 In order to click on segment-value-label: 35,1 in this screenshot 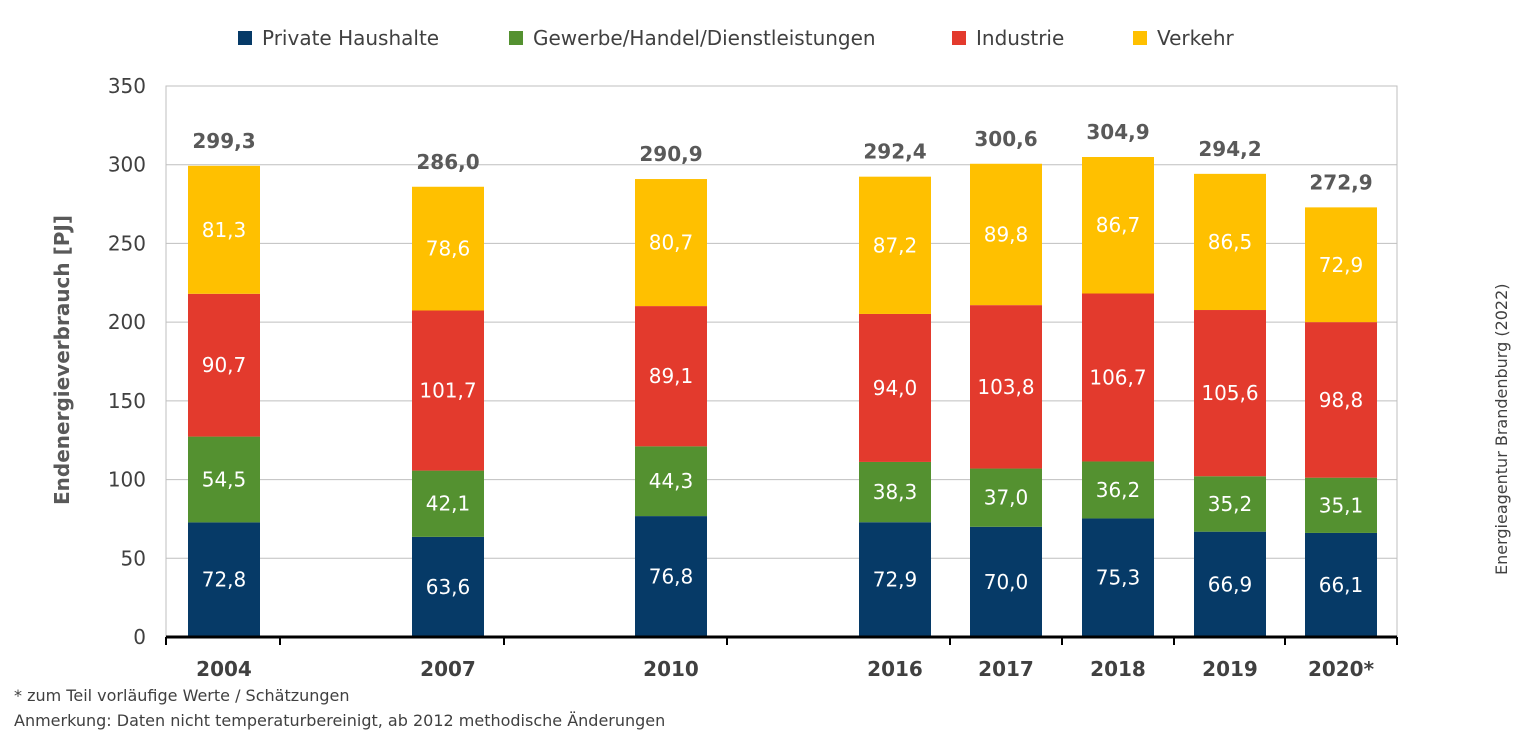, I will do `click(1341, 505)`.